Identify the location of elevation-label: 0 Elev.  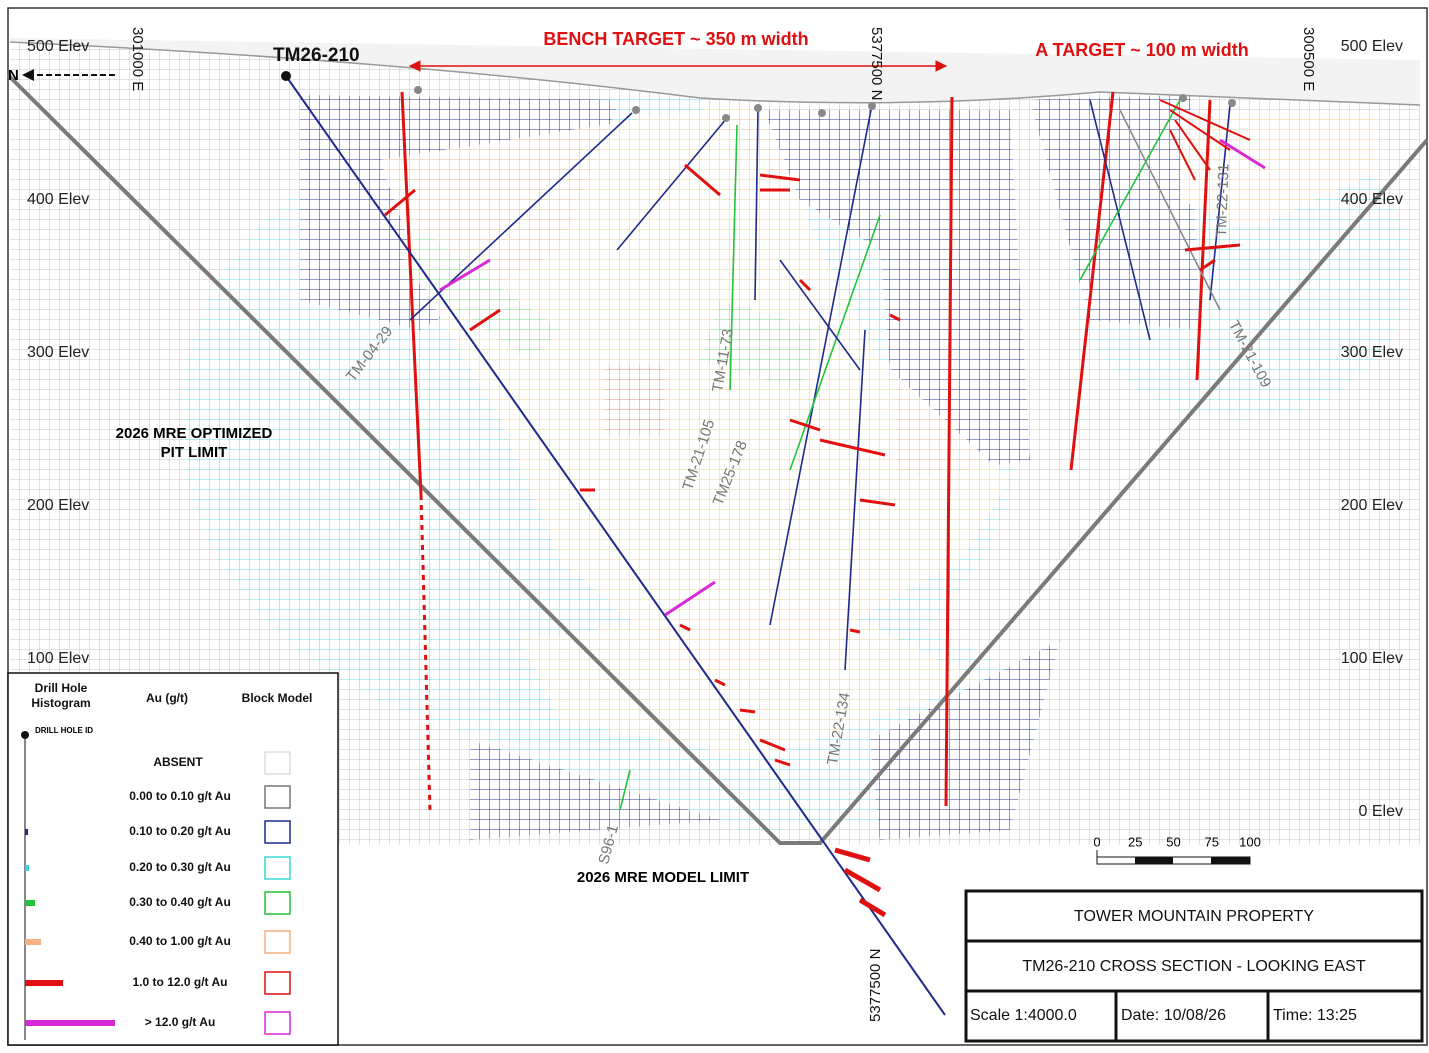
(1381, 811).